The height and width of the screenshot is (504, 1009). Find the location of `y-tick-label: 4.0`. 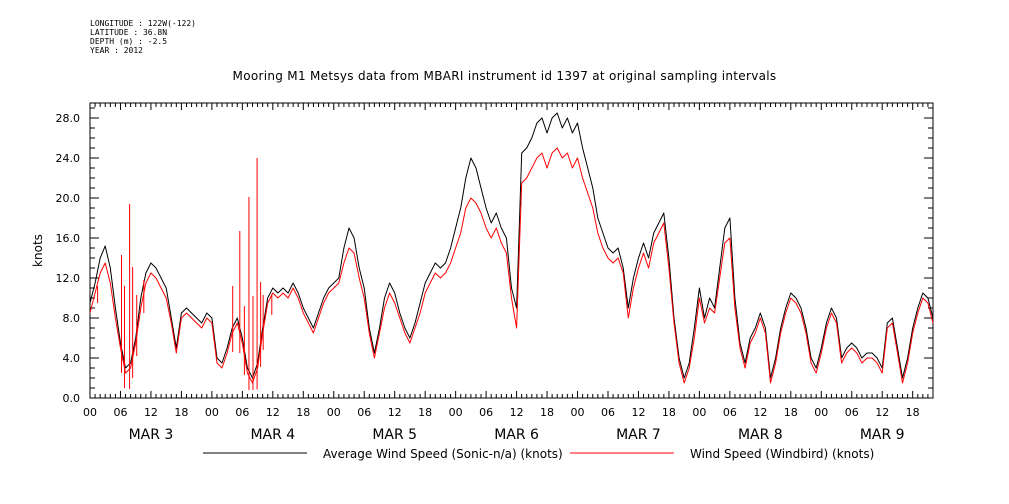

y-tick-label: 4.0 is located at coordinates (72, 358).